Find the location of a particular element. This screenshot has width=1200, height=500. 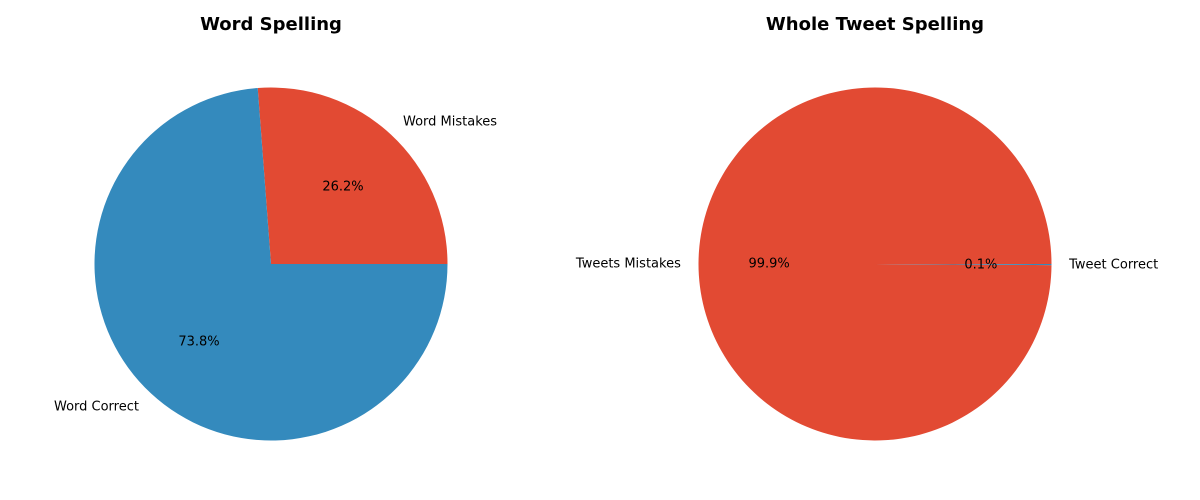

slice-pct-word-correct: 73.8% is located at coordinates (198, 342).